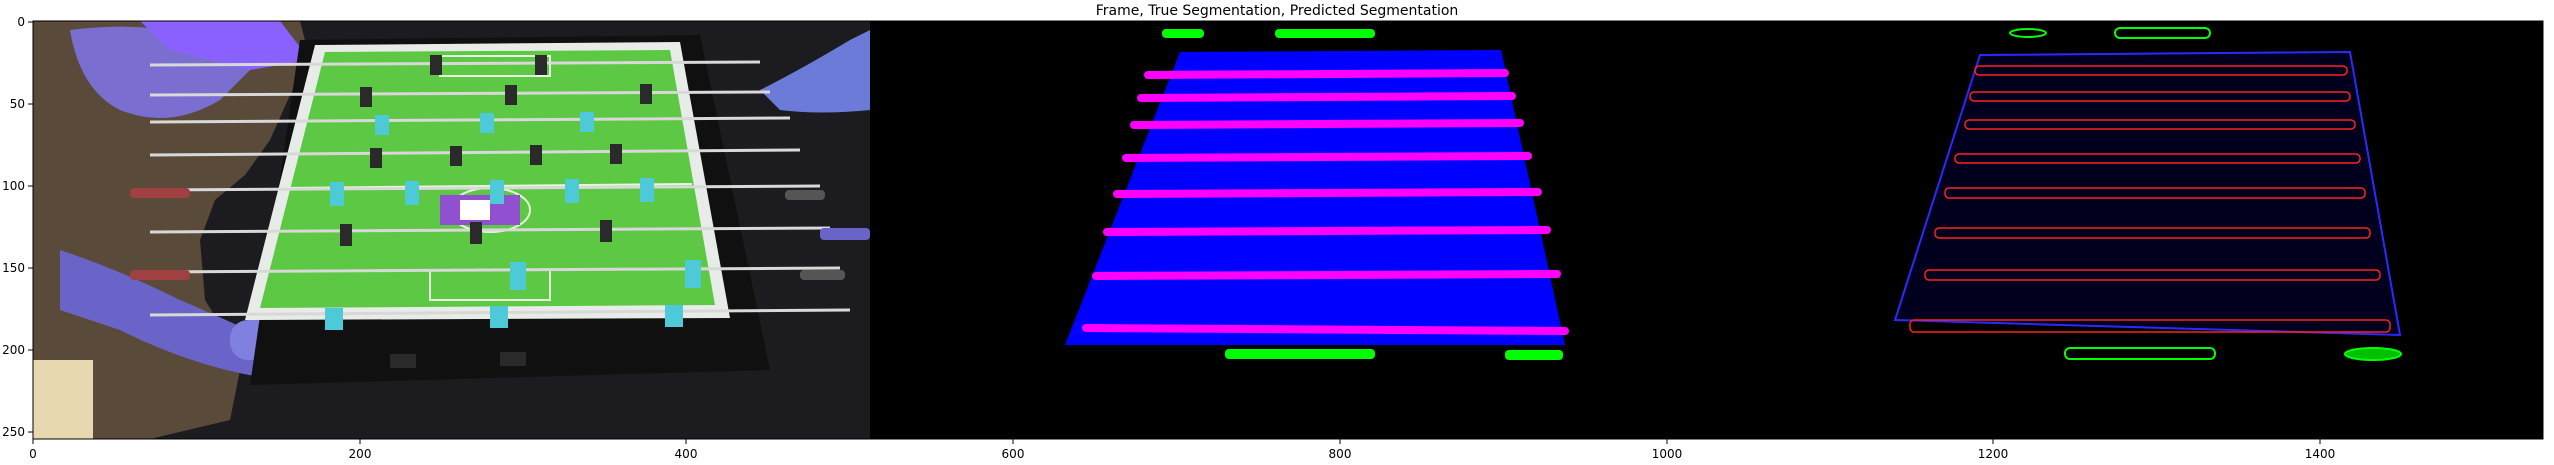  What do you see at coordinates (513, 221) in the screenshot?
I see `foosball-men-cyan` at bounding box center [513, 221].